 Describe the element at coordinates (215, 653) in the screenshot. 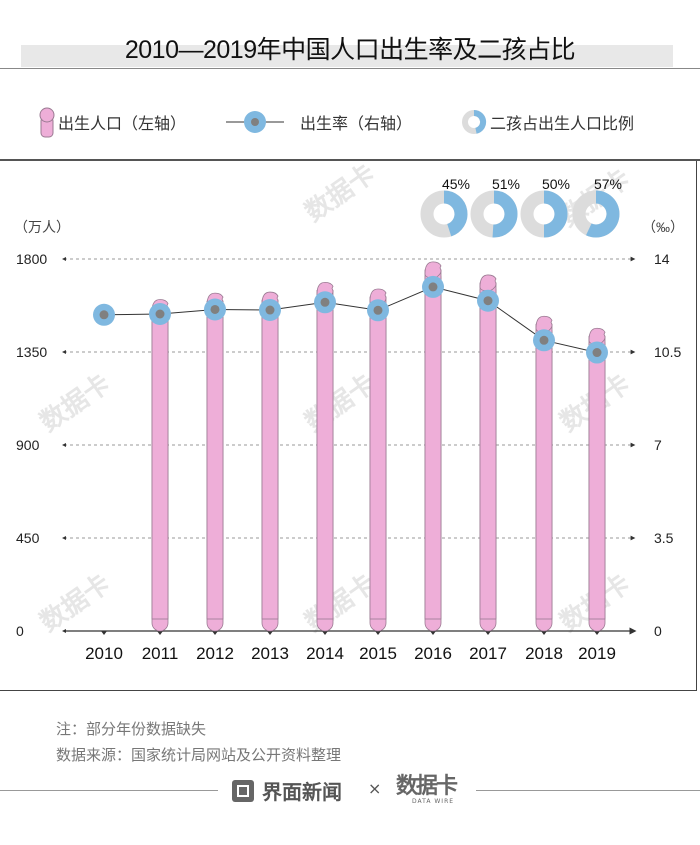

I see `x-tick-label: 2012` at that location.